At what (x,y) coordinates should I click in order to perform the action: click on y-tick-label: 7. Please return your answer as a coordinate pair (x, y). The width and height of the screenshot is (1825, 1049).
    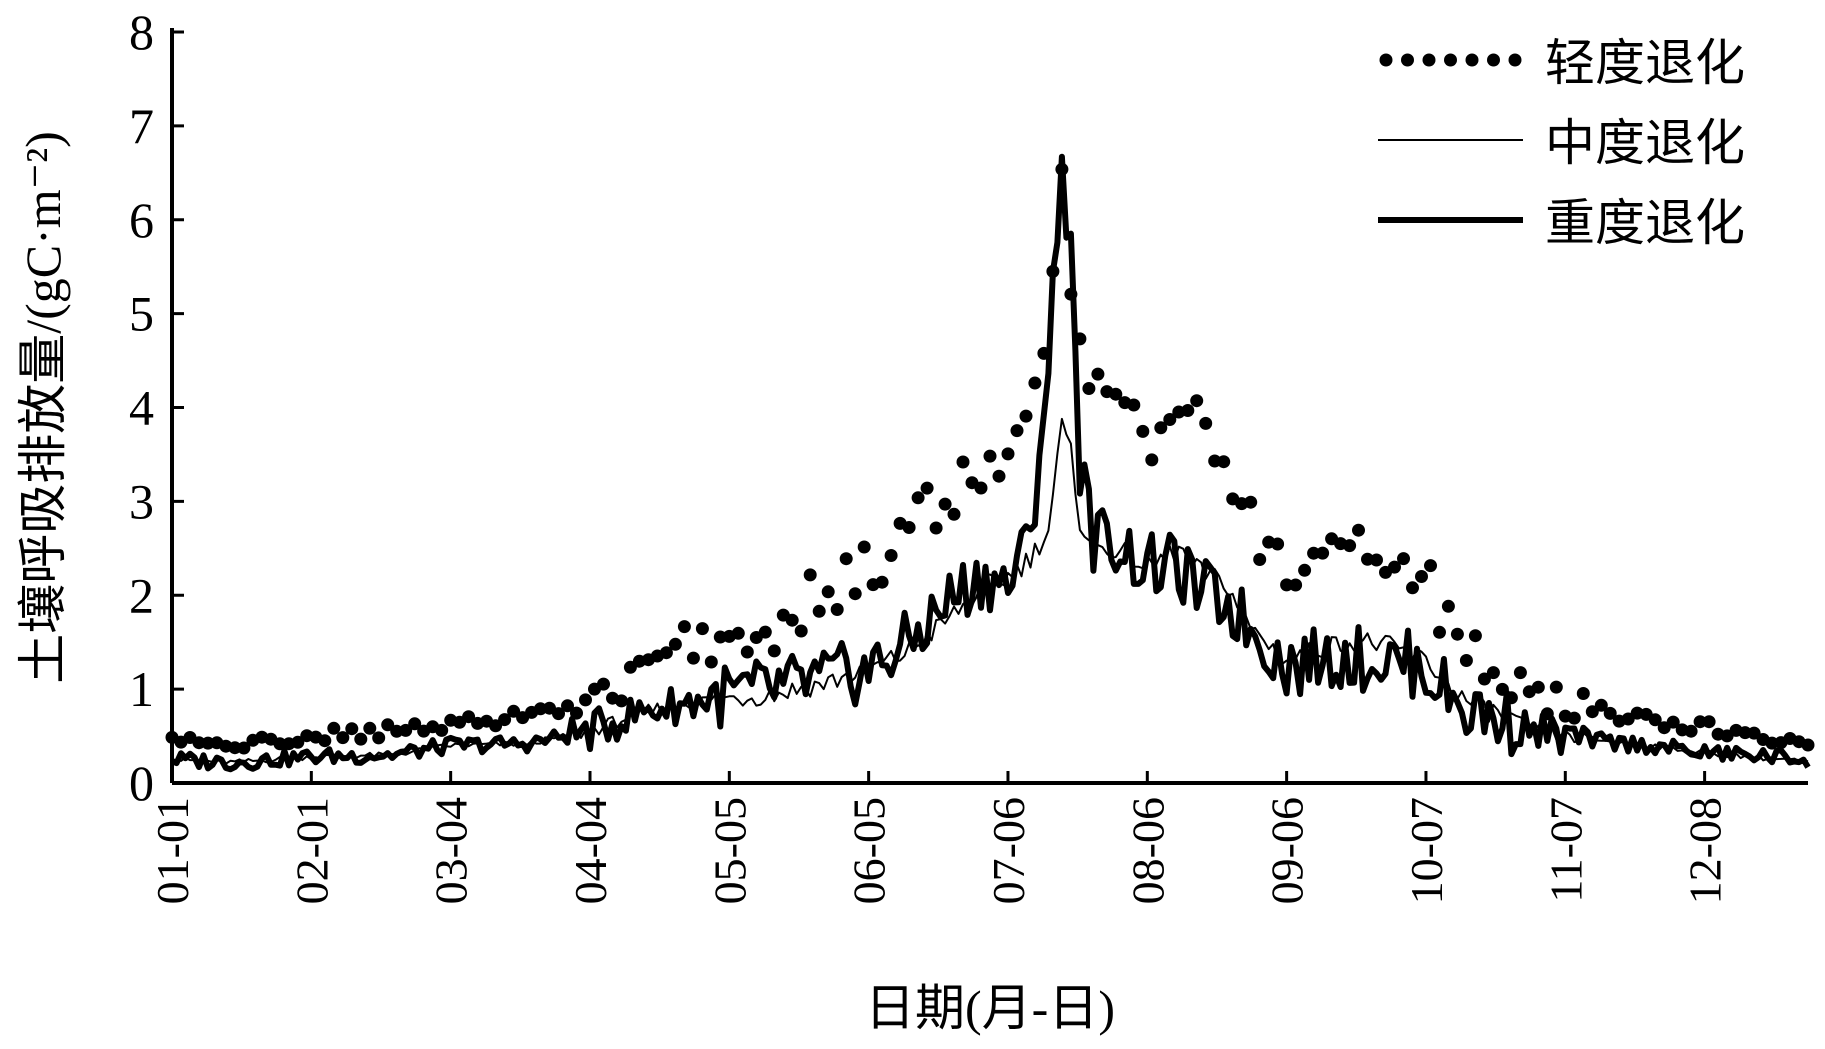
    Looking at the image, I should click on (141, 126).